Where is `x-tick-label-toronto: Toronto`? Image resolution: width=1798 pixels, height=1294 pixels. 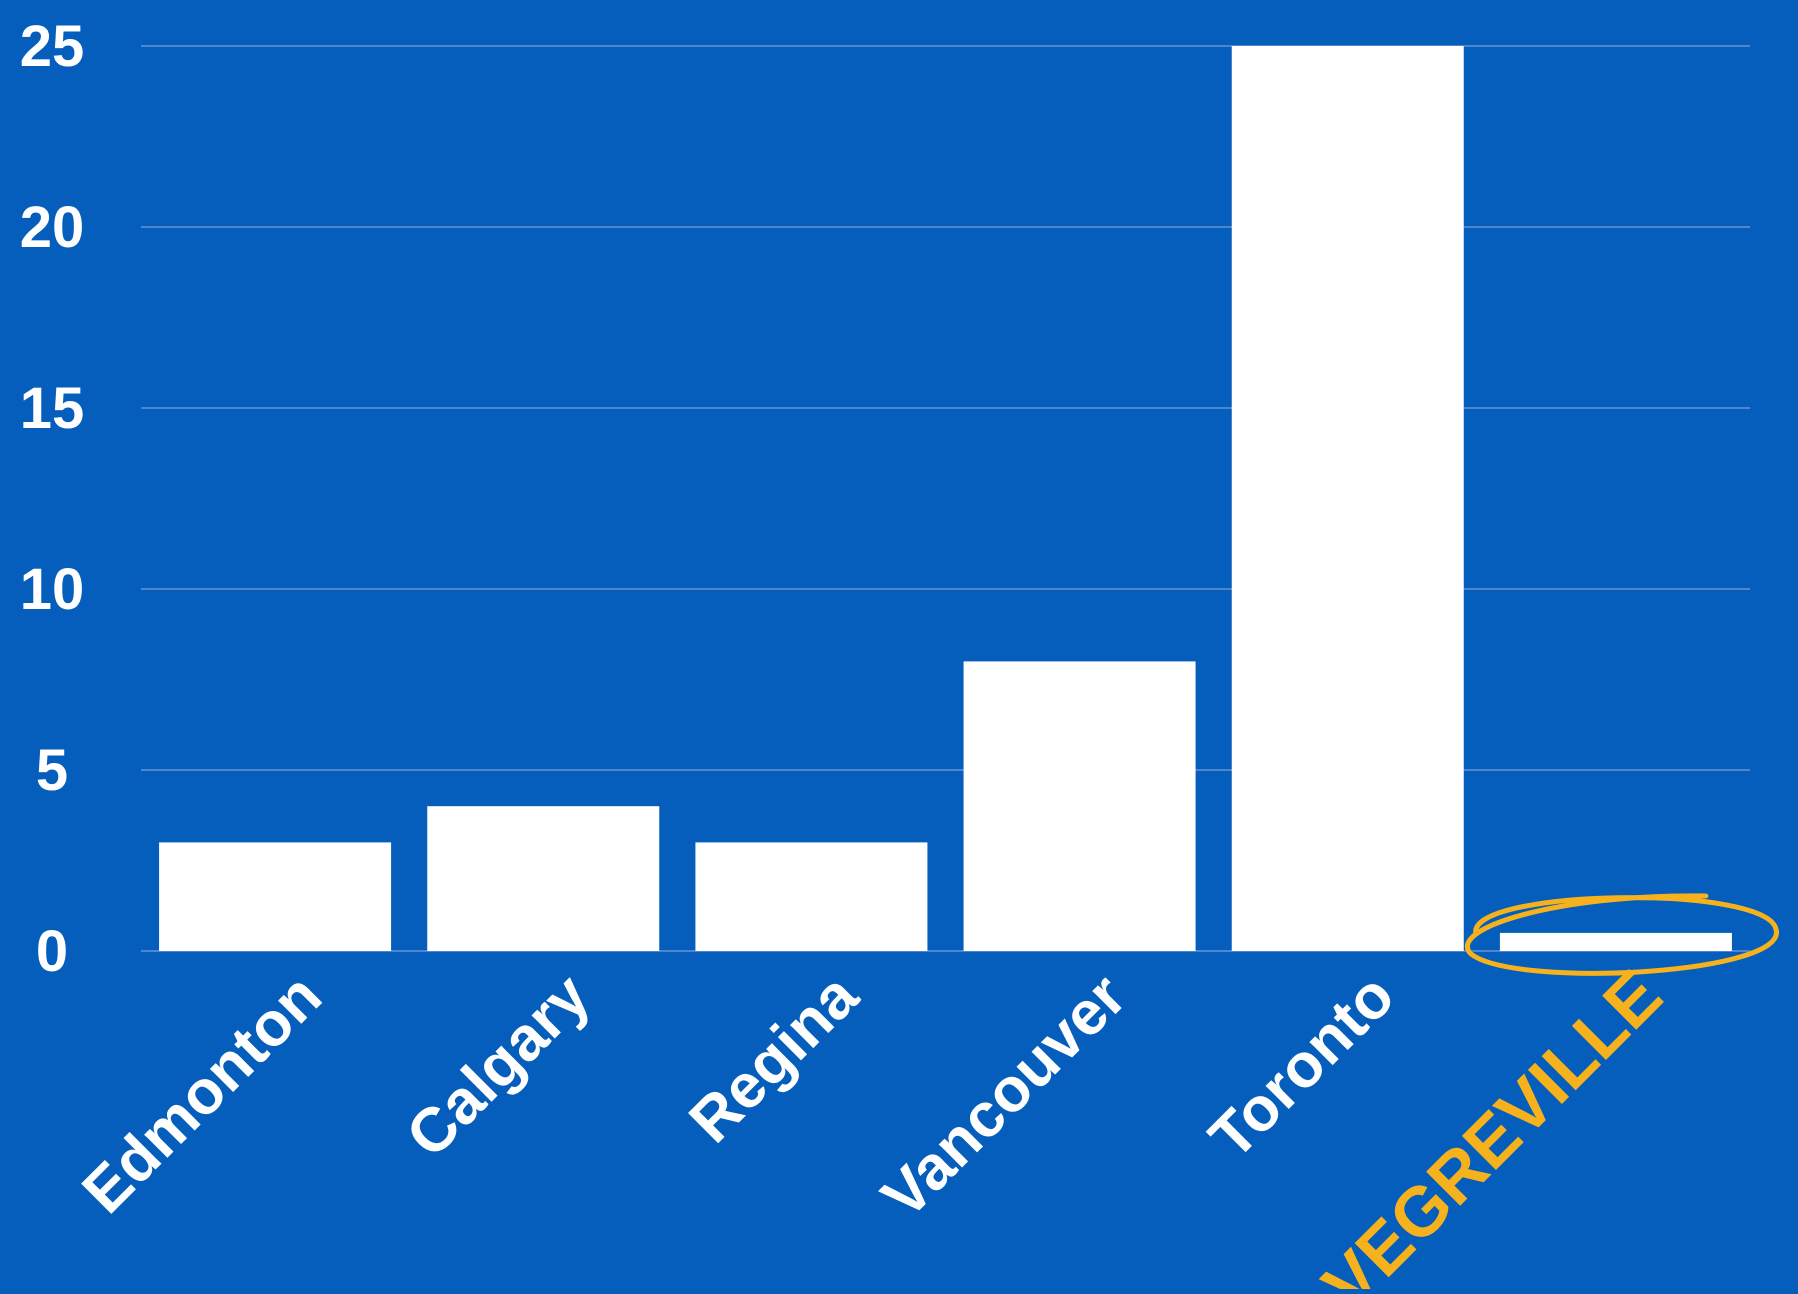
x-tick-label-toronto: Toronto is located at coordinates (1302, 1066).